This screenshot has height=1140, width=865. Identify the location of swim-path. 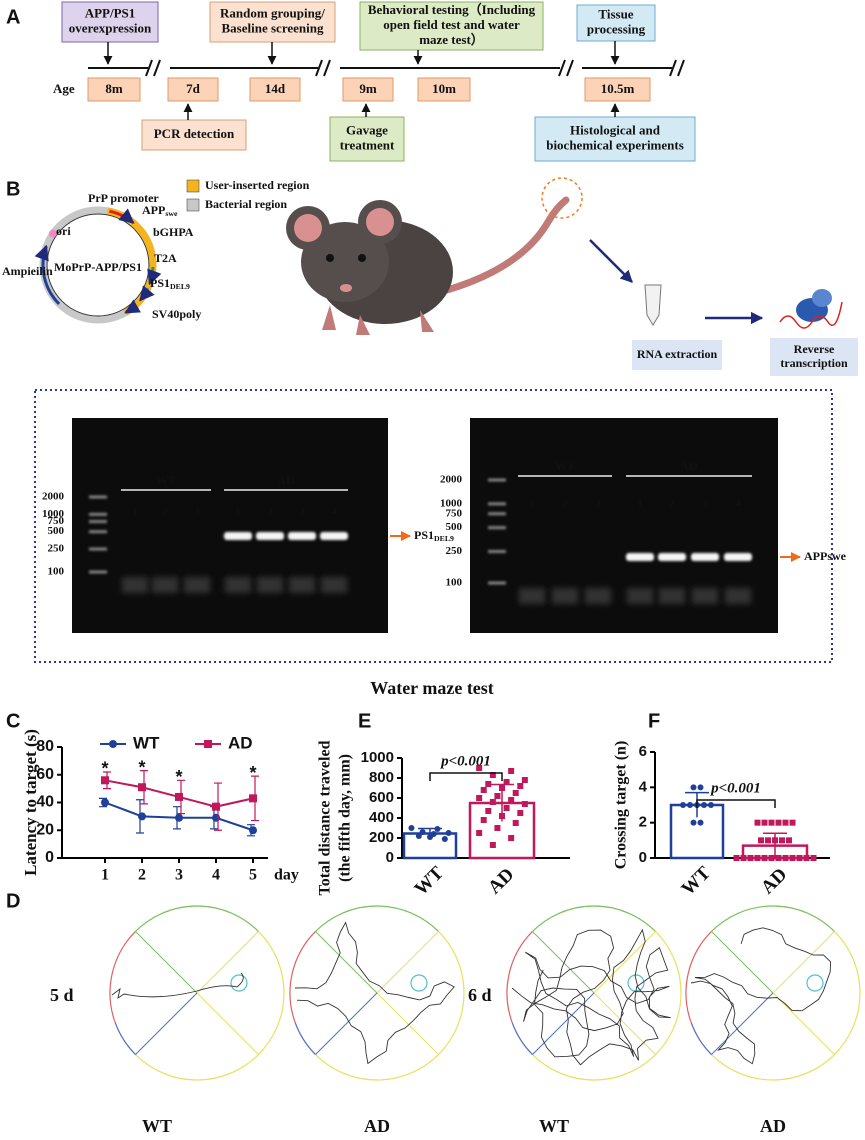
(761, 996).